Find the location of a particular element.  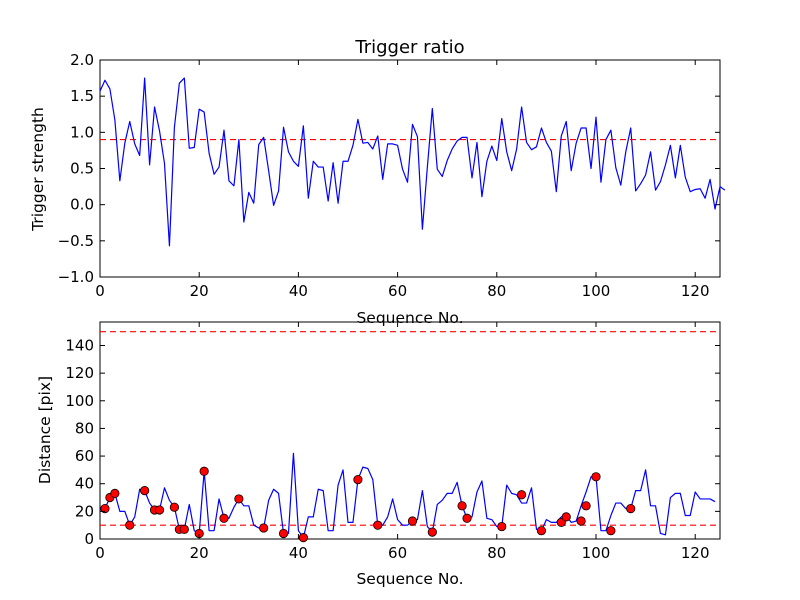

y-tick-label: 60 is located at coordinates (84, 456).